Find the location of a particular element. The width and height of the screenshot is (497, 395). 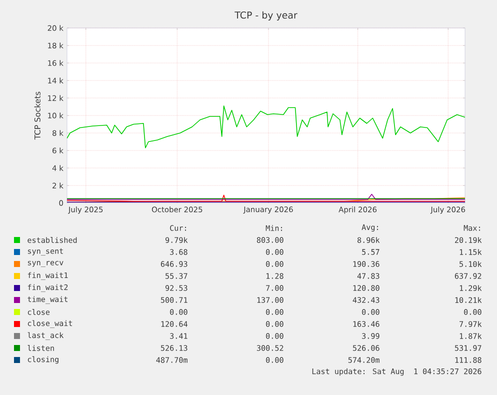

chart-title: TCP - by year is located at coordinates (266, 15).